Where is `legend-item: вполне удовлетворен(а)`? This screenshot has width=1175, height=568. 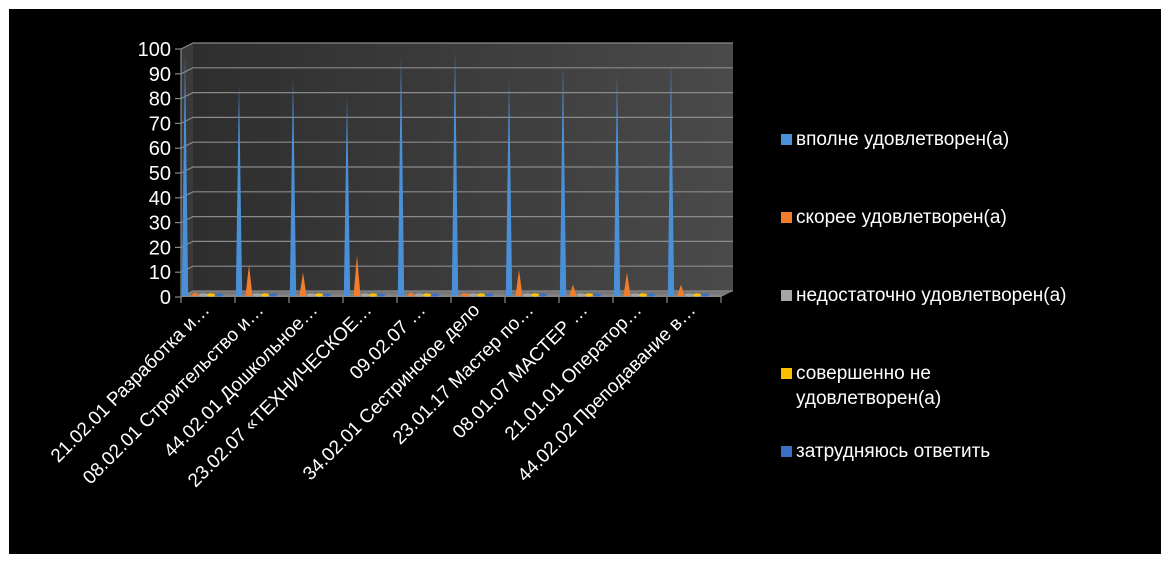
legend-item: вполне удовлетворен(а) is located at coordinates (953, 139).